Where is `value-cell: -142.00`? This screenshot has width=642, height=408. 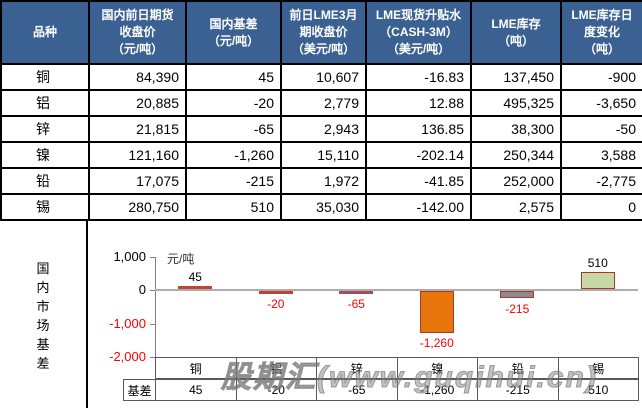 value-cell: -142.00 is located at coordinates (418, 207).